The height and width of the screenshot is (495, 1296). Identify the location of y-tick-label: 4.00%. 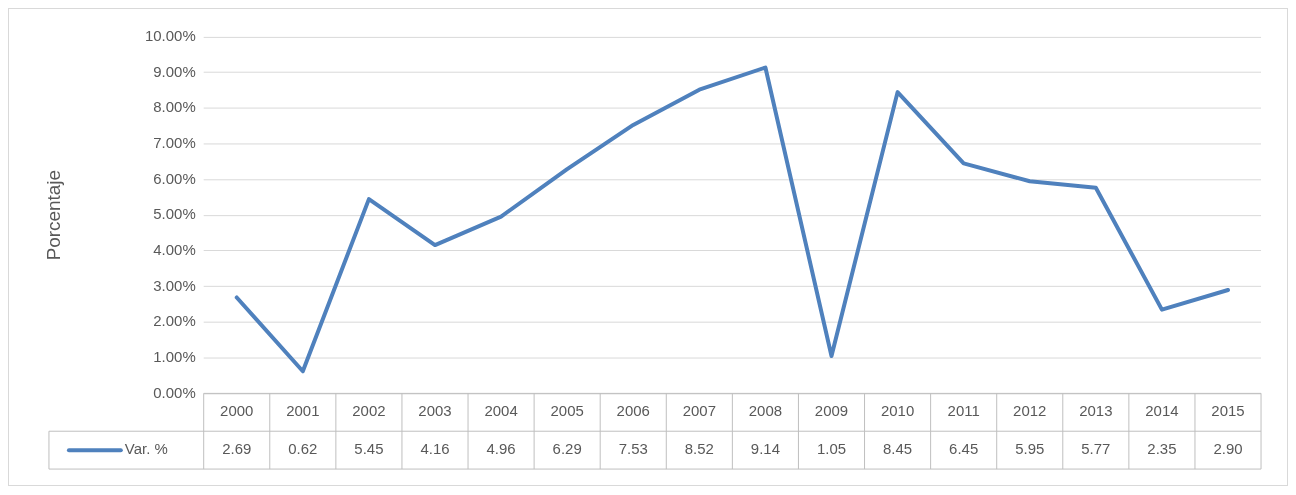
(174, 249).